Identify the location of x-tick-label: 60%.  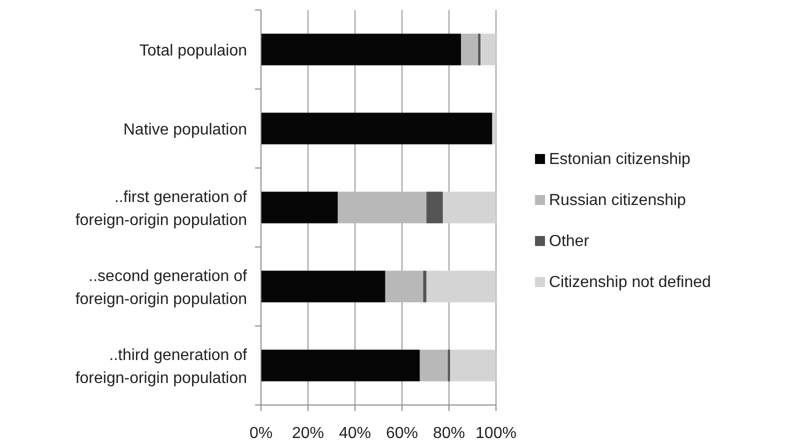
(402, 433).